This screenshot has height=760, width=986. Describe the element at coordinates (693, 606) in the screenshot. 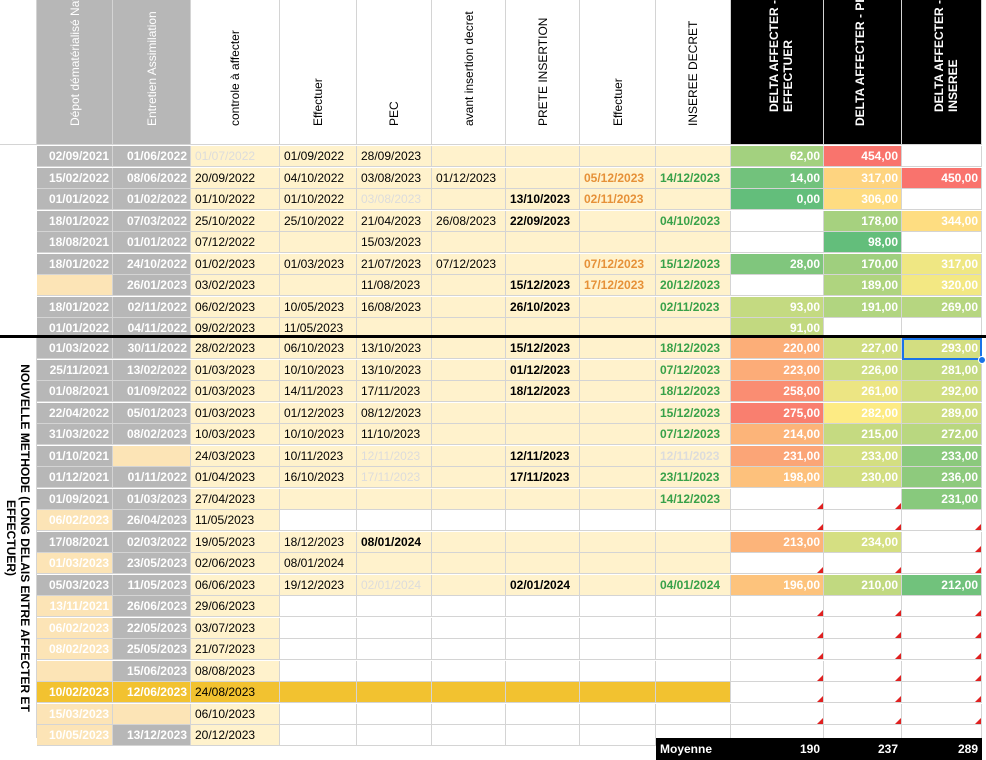

I see `cell-r22-c9` at that location.